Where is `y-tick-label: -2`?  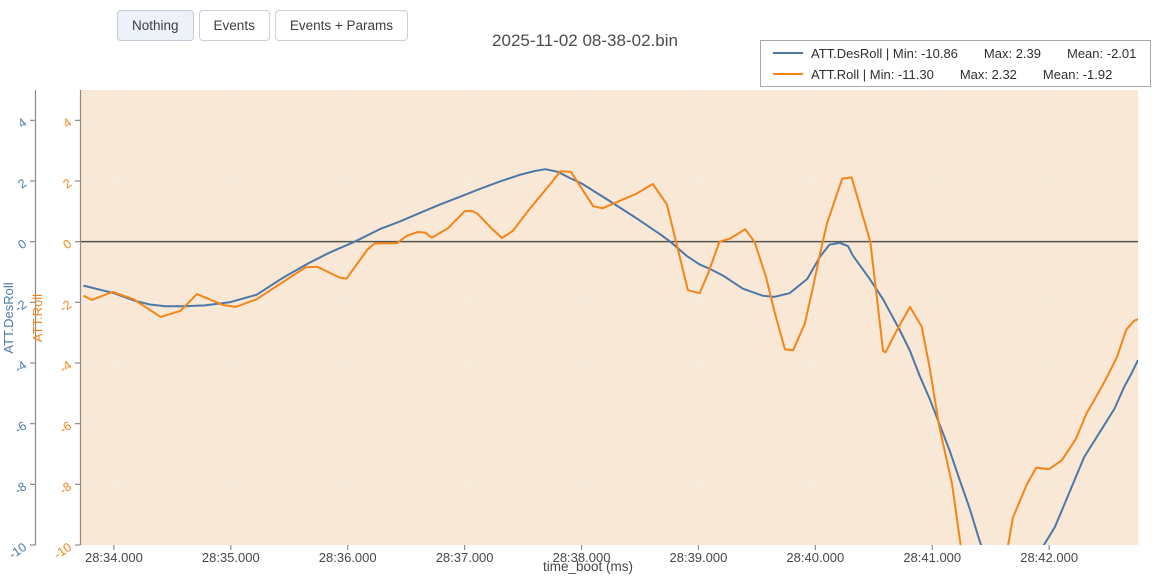
y-tick-label: -2 is located at coordinates (65, 306).